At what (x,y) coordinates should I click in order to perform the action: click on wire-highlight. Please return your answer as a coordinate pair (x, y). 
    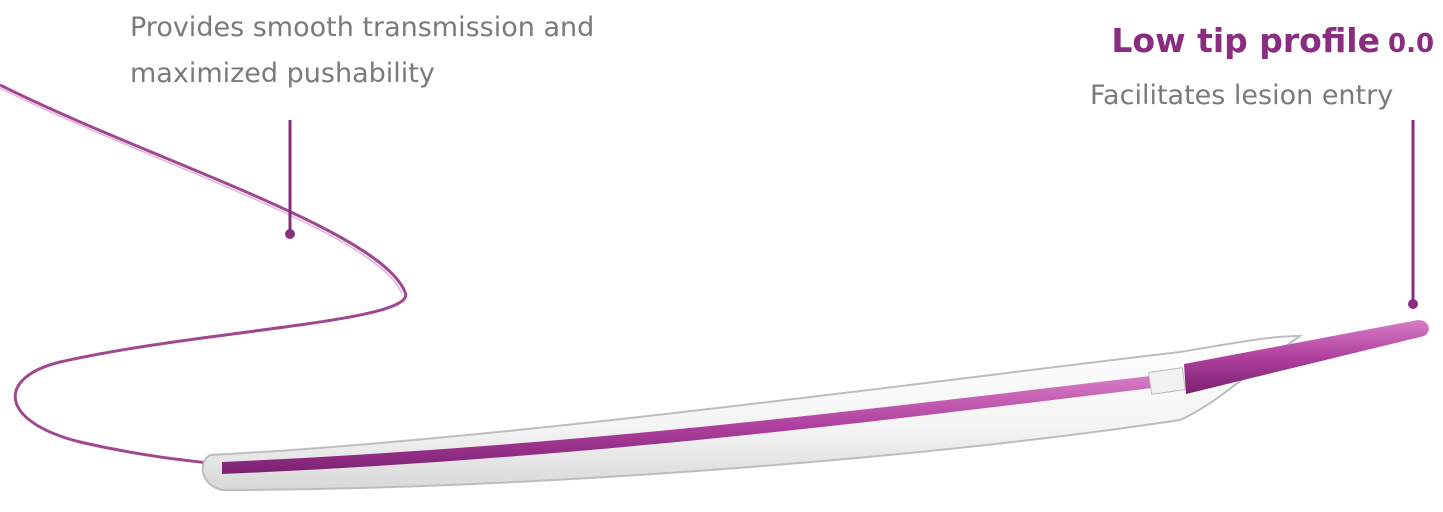
    Looking at the image, I should click on (201, 191).